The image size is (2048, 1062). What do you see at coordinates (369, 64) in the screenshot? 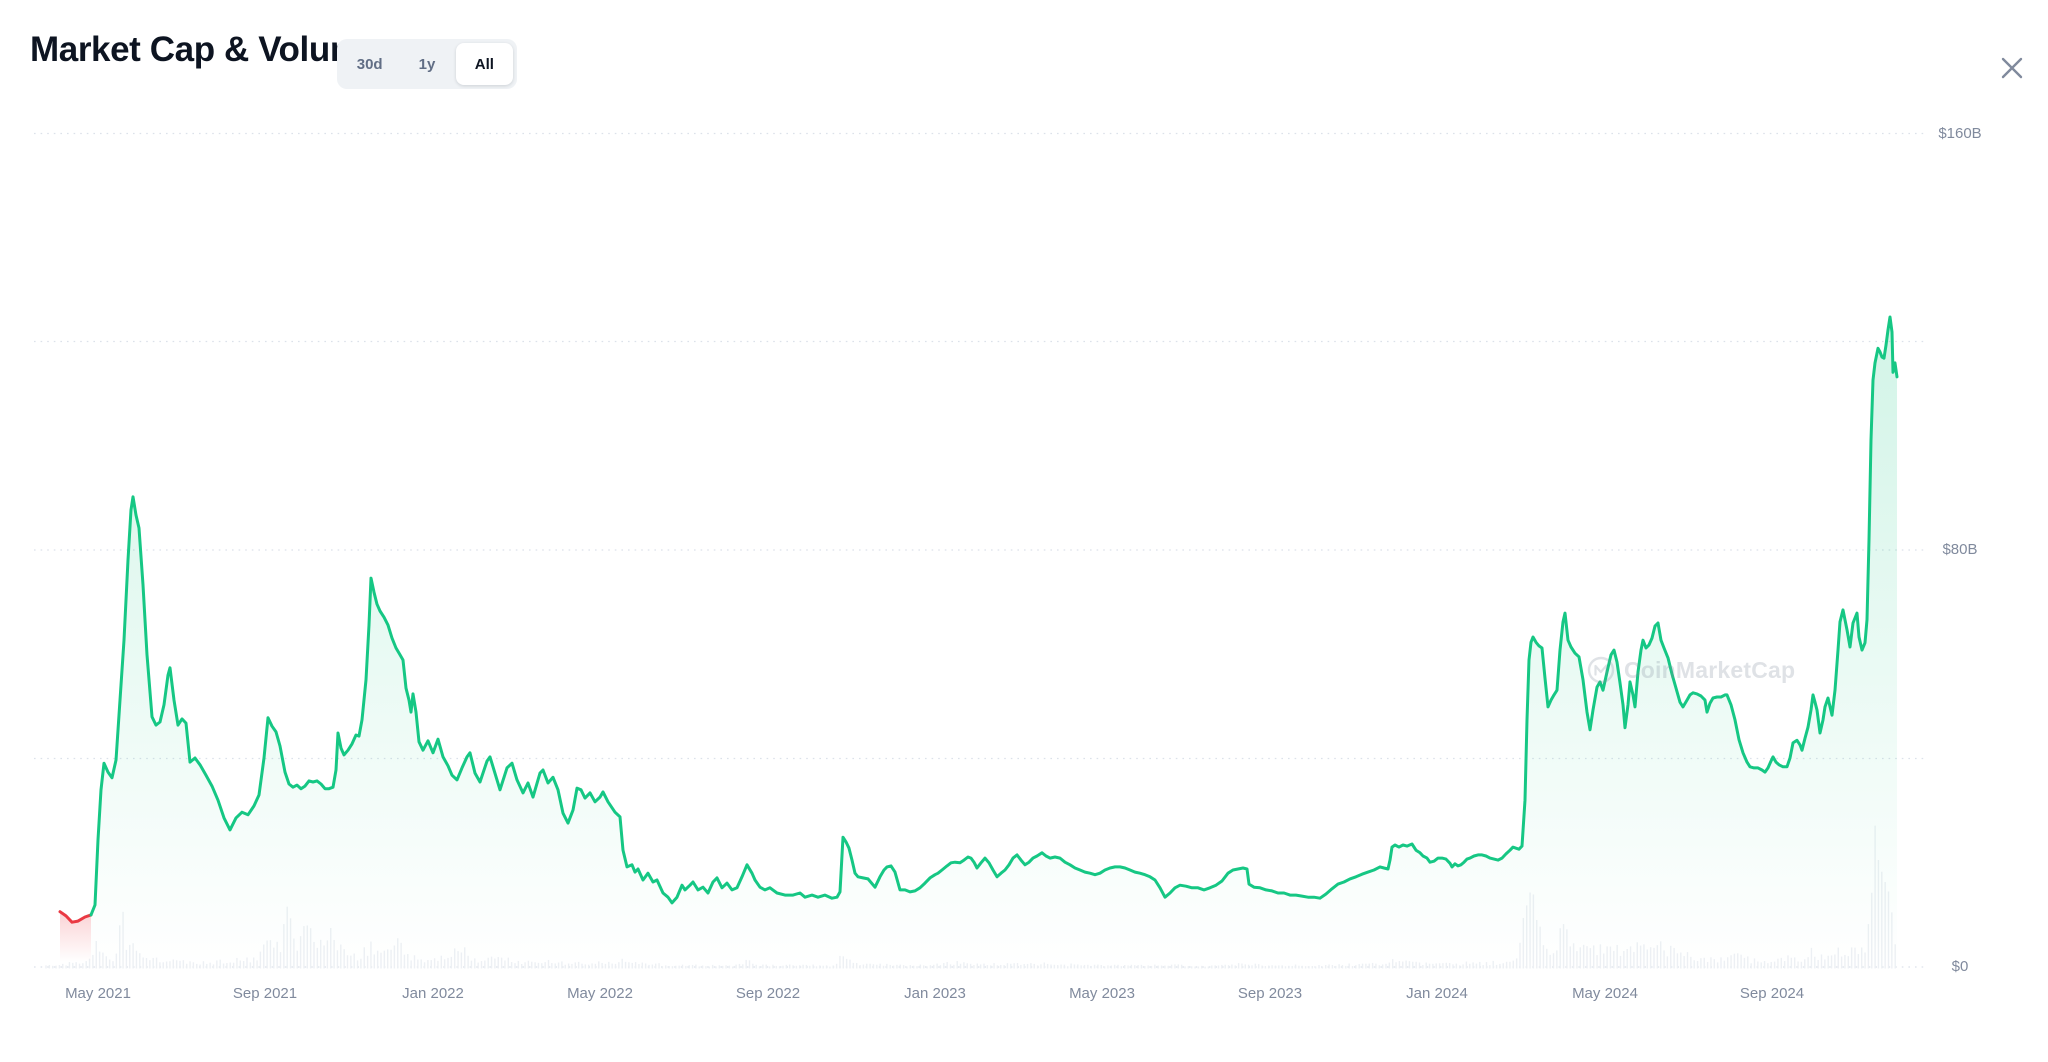
I see `range-button-30d: 30d` at bounding box center [369, 64].